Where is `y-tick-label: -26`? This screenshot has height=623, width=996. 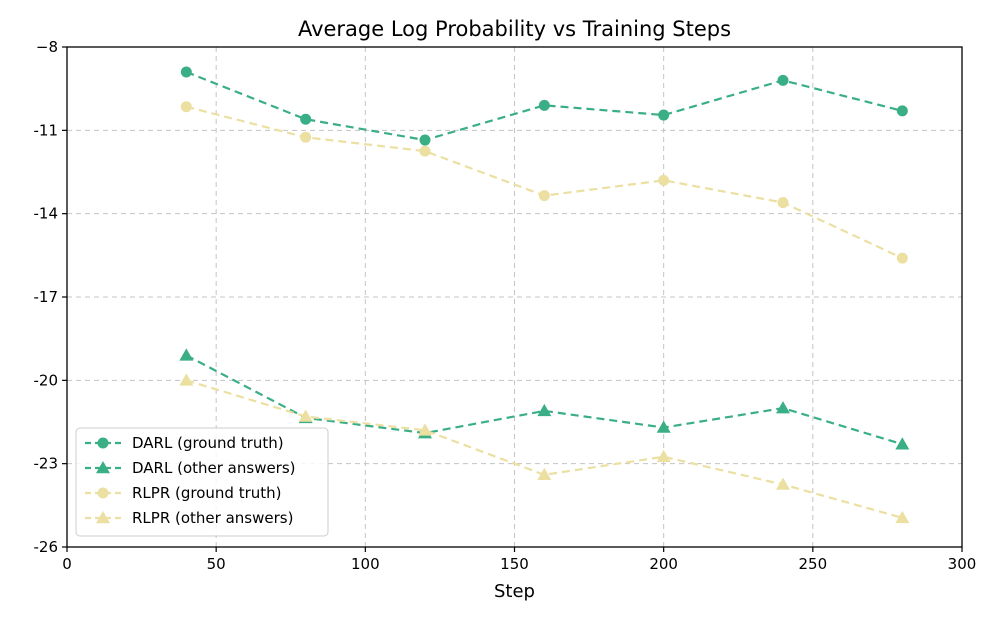
y-tick-label: -26 is located at coordinates (46, 547).